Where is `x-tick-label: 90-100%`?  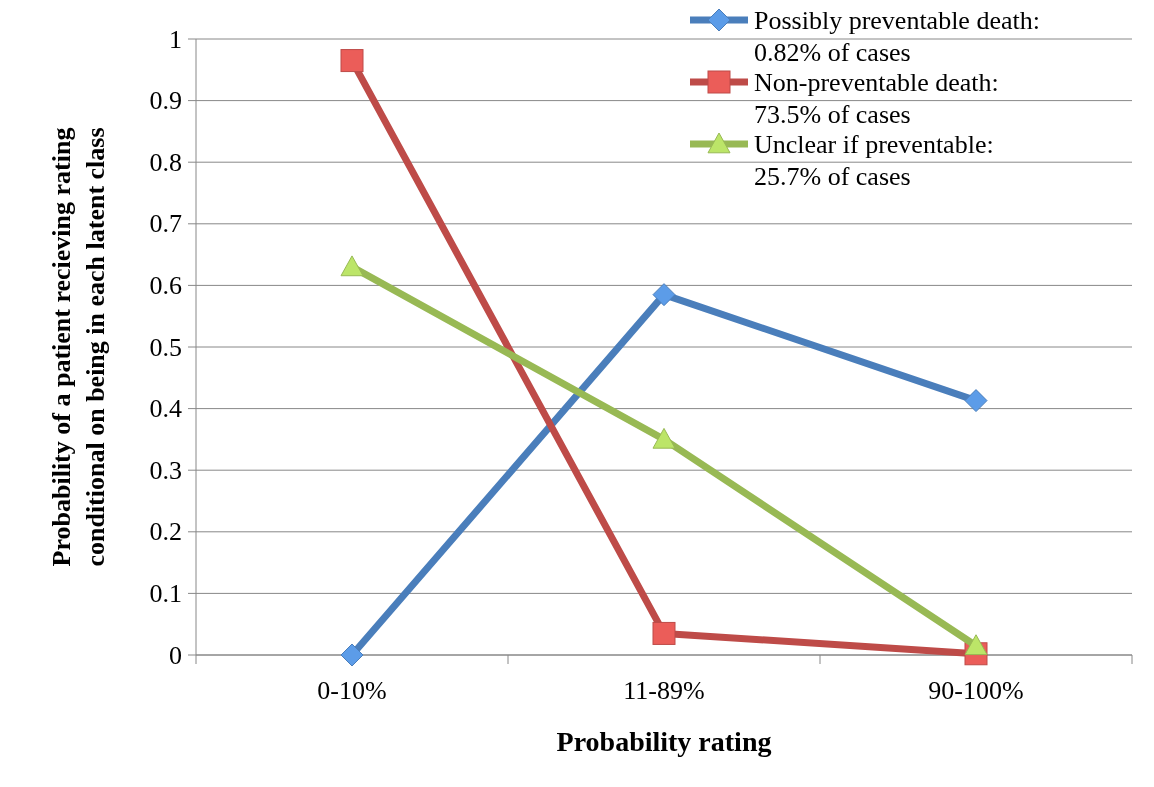 x-tick-label: 90-100% is located at coordinates (976, 690).